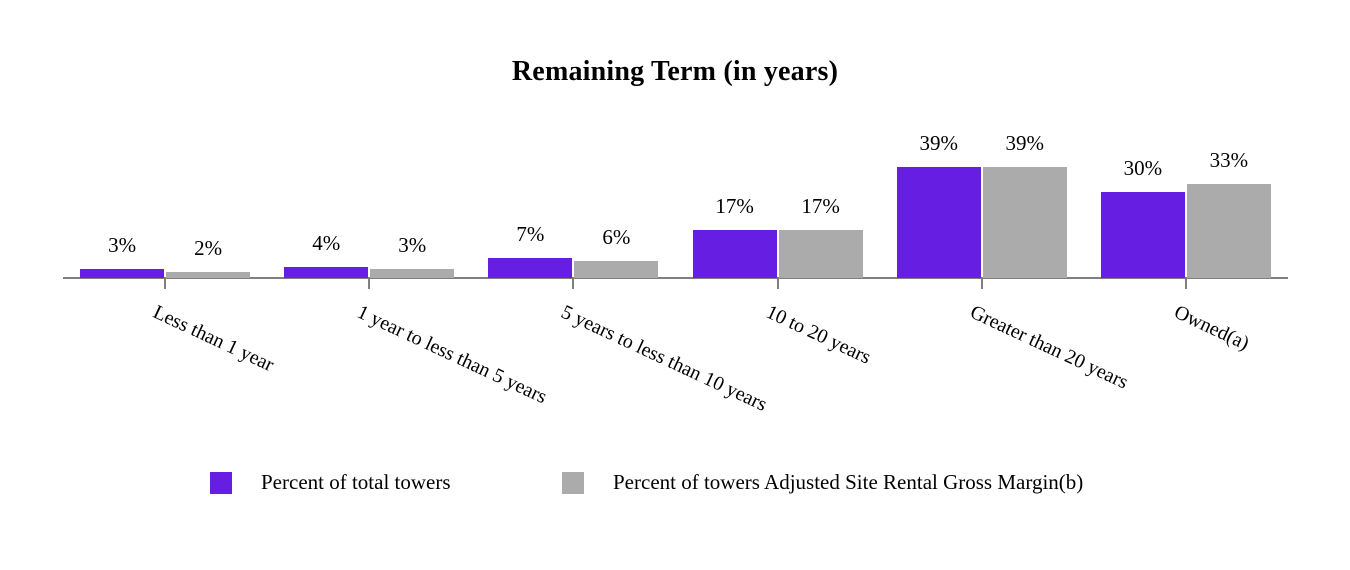 This screenshot has width=1350, height=570. What do you see at coordinates (820, 206) in the screenshot?
I see `value-label-series-1-cat-3: 17%` at bounding box center [820, 206].